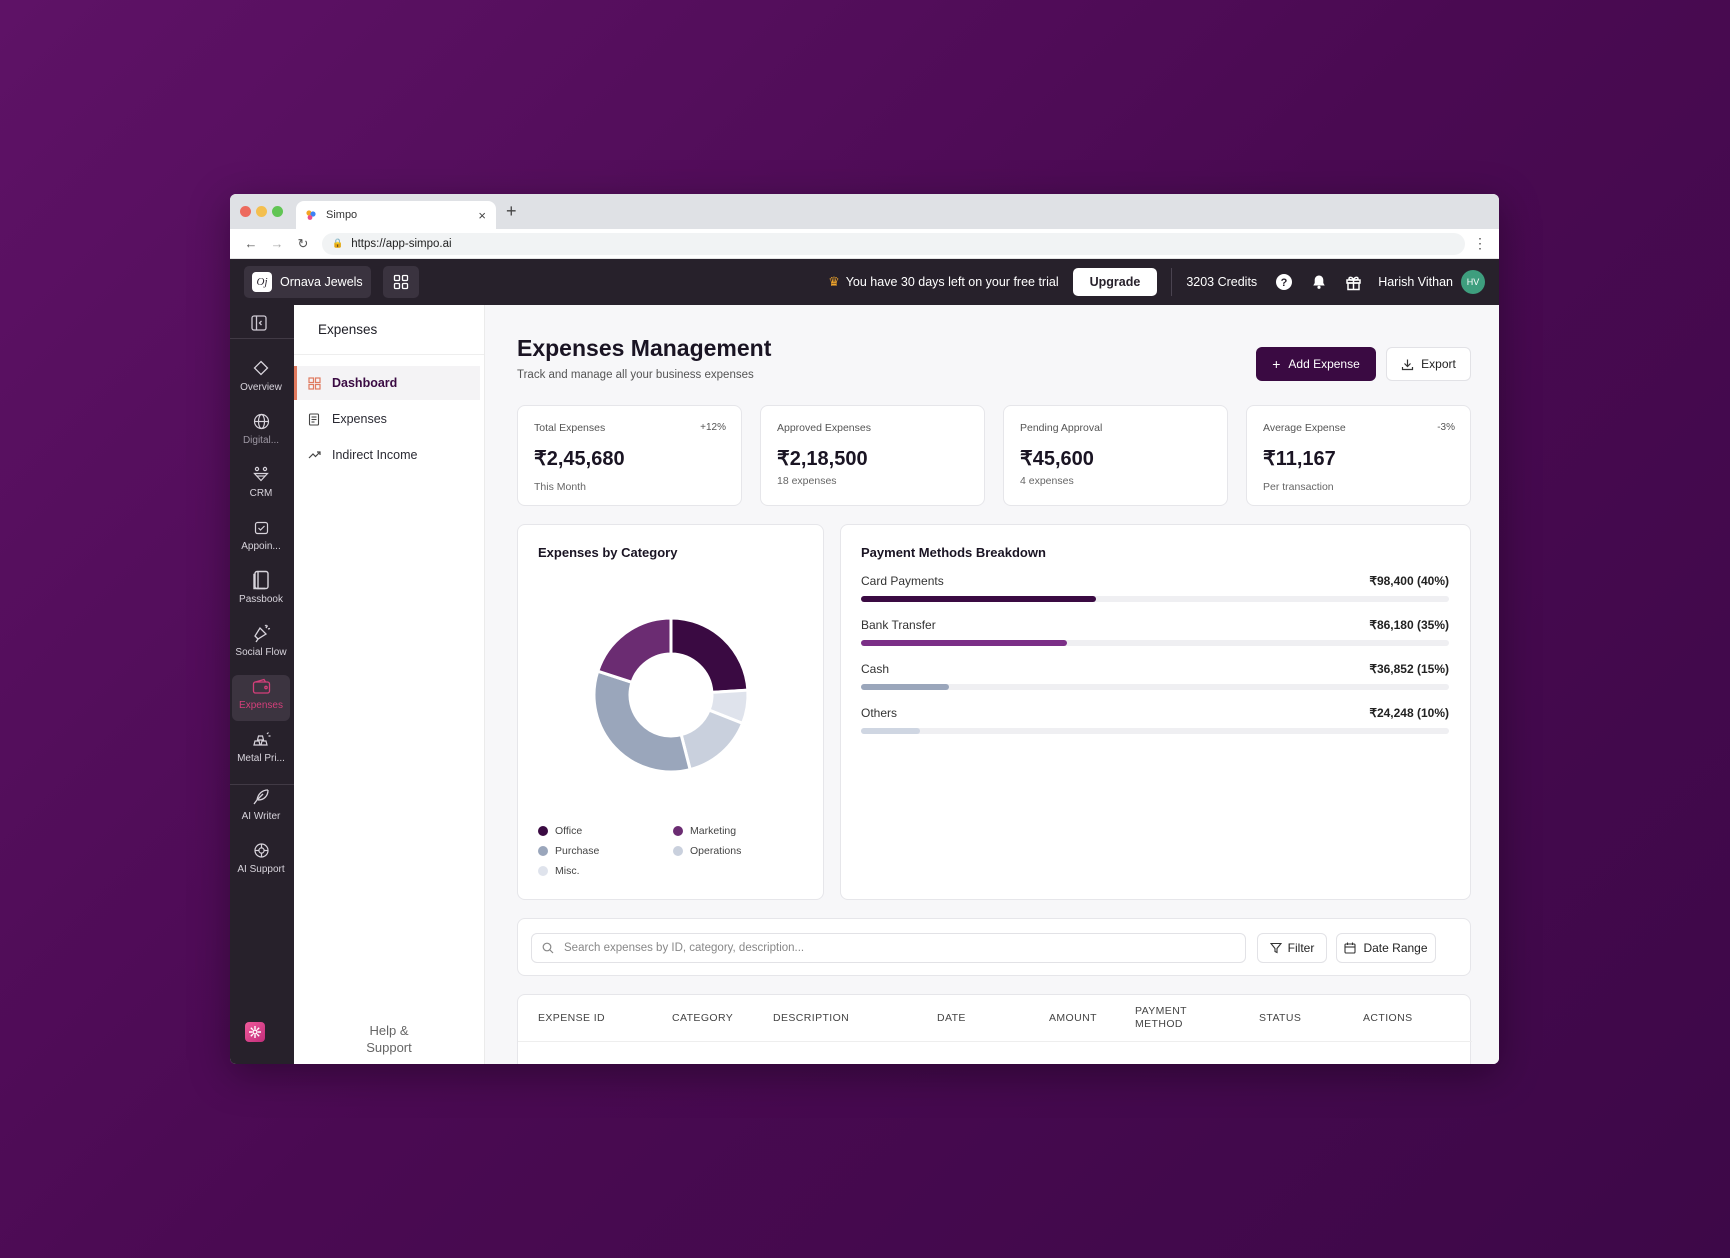  What do you see at coordinates (255, 1032) in the screenshot?
I see `simpo-logo` at bounding box center [255, 1032].